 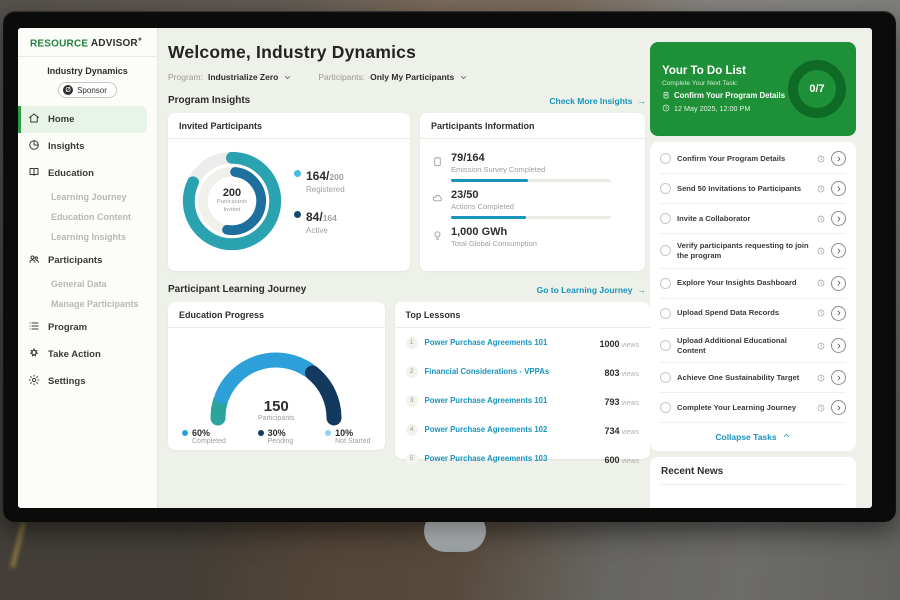 I want to click on sidebar-item-learning-insights: Learning Insights, so click(x=87, y=237).